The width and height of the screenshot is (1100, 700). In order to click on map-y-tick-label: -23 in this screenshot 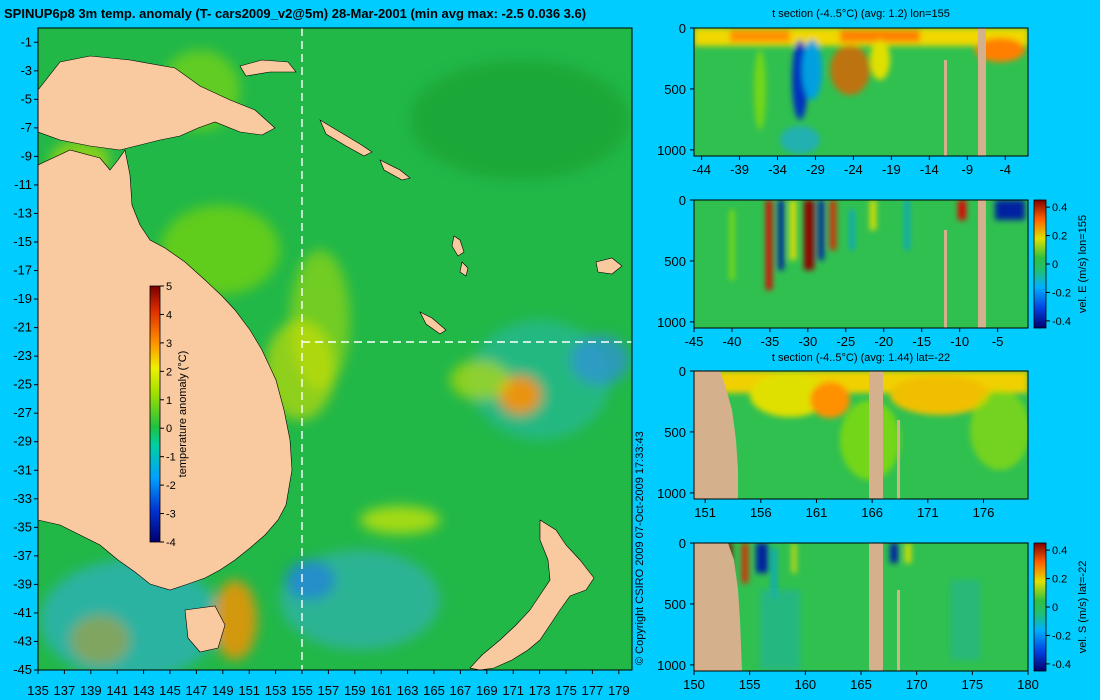, I will do `click(22, 355)`.